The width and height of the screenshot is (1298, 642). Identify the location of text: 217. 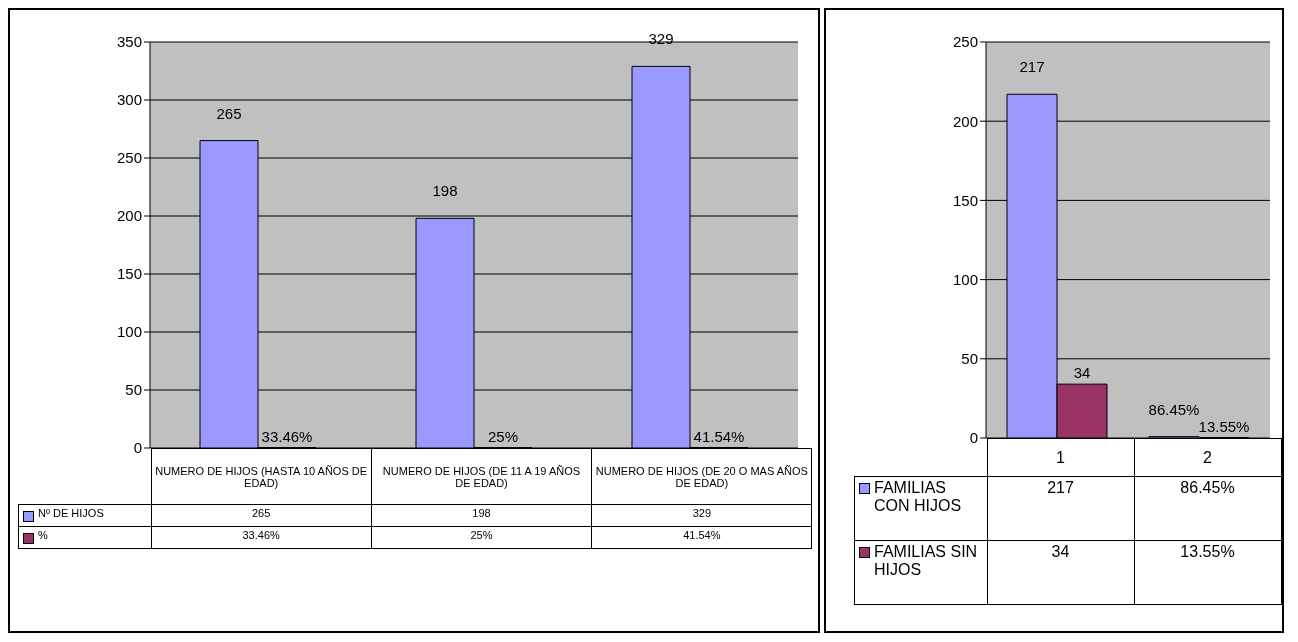
(1032, 67).